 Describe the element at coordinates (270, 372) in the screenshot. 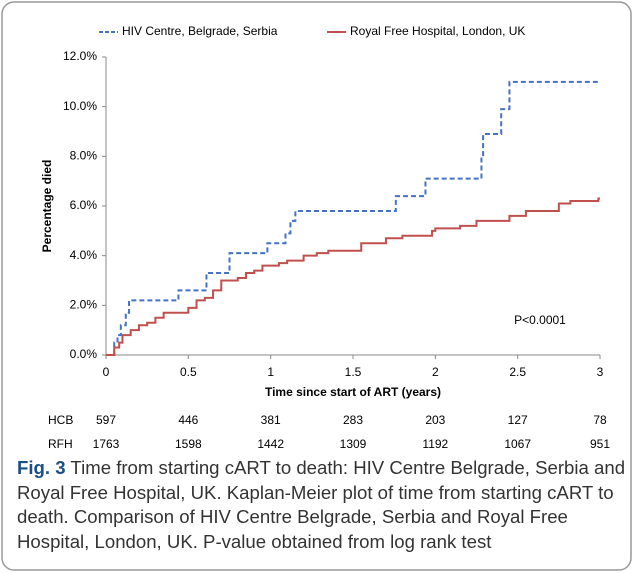

I see `x-tick-label: 1` at that location.